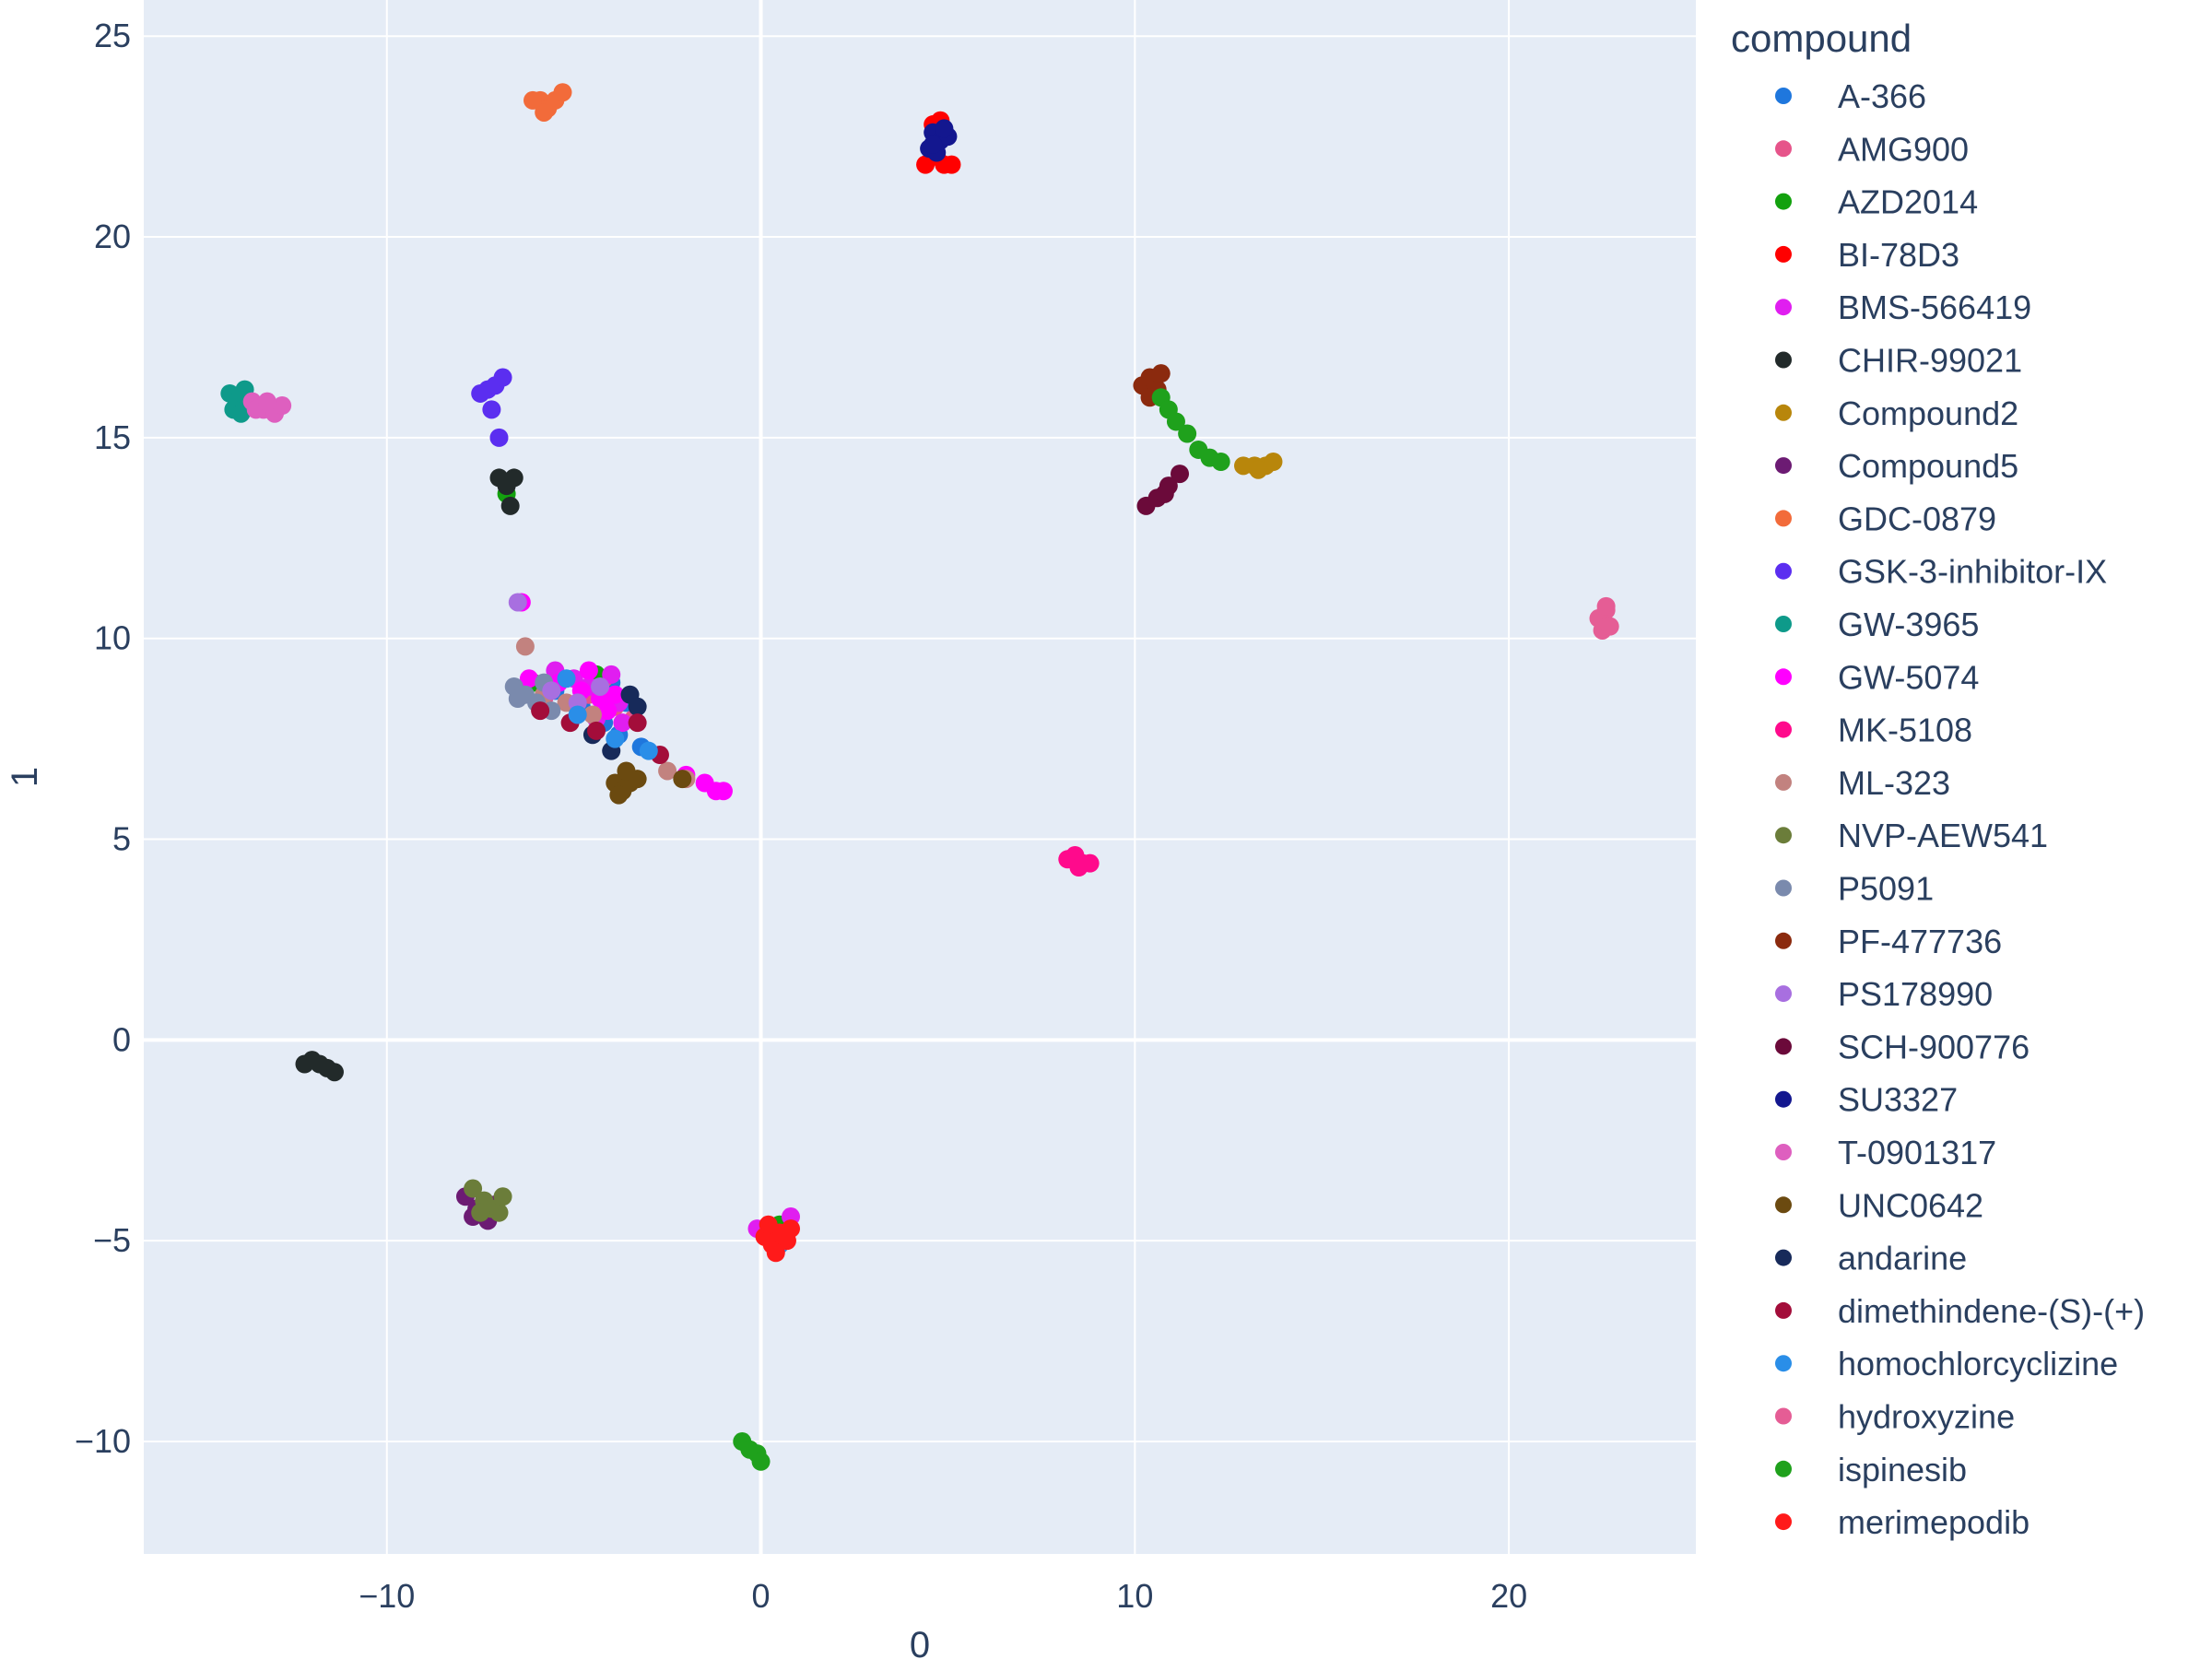 The width and height of the screenshot is (2212, 1659). I want to click on legend-item: SCH-900776, so click(1902, 1046).